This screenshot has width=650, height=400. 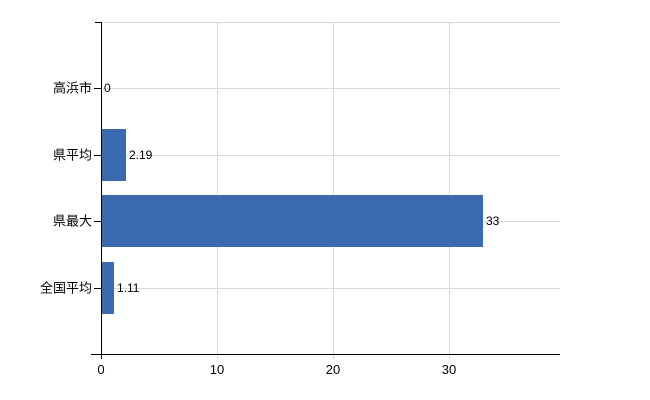 I want to click on category-label: 県最大, so click(x=72, y=221).